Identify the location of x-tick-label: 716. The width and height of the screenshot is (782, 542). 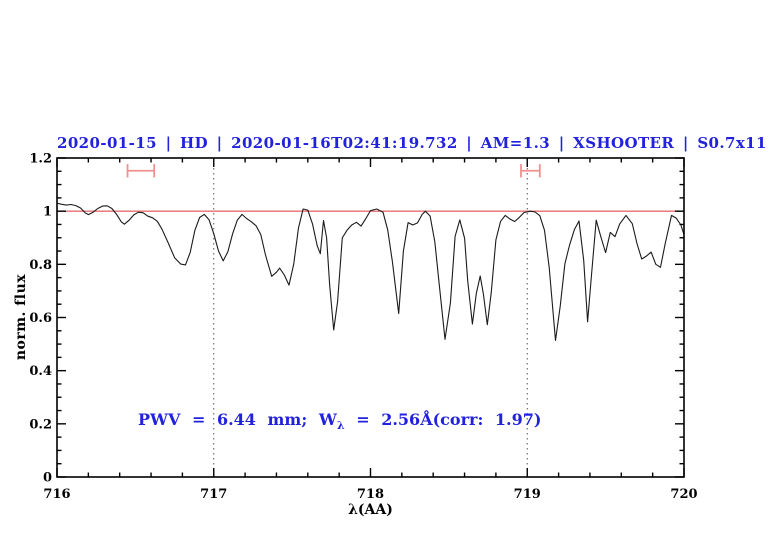
(56, 494).